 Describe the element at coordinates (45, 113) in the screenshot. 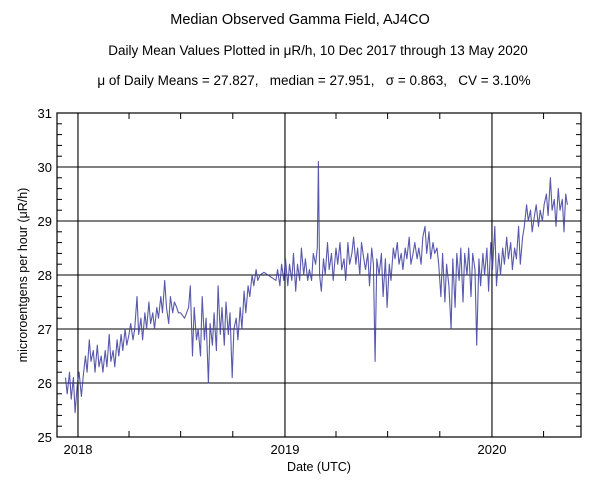

I see `y-tick-label: 31` at that location.